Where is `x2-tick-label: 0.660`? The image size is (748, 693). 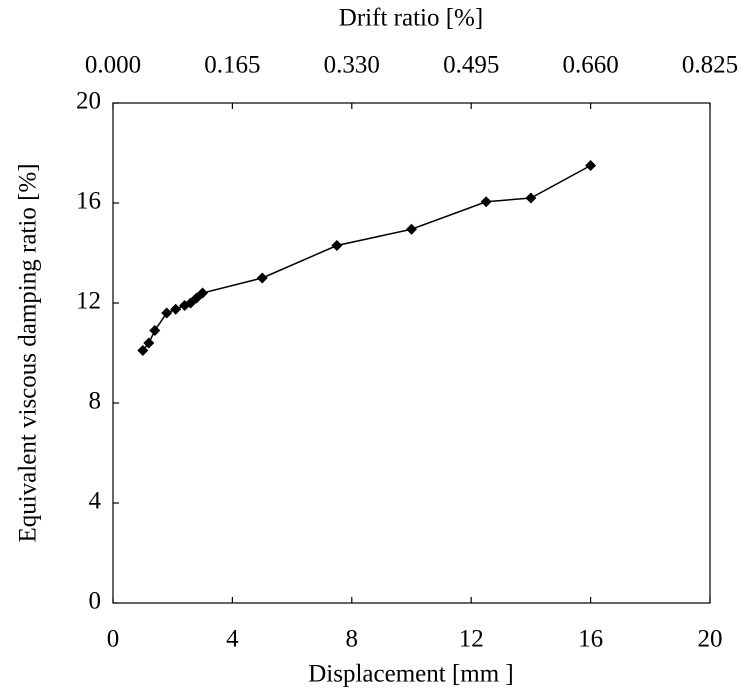 x2-tick-label: 0.660 is located at coordinates (590, 65).